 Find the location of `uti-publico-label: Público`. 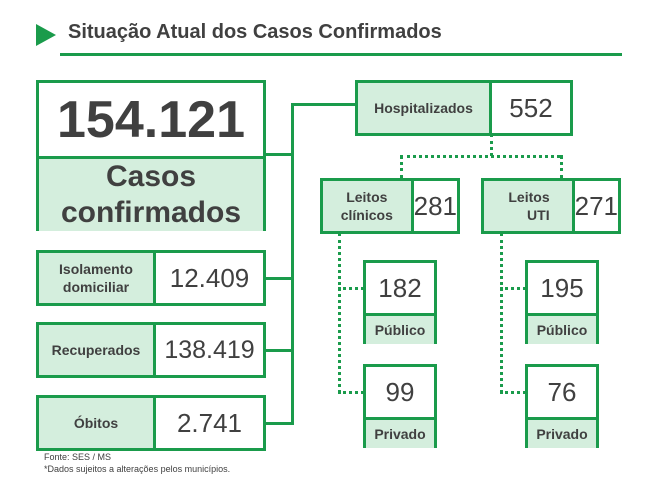

uti-publico-label: Público is located at coordinates (562, 330).